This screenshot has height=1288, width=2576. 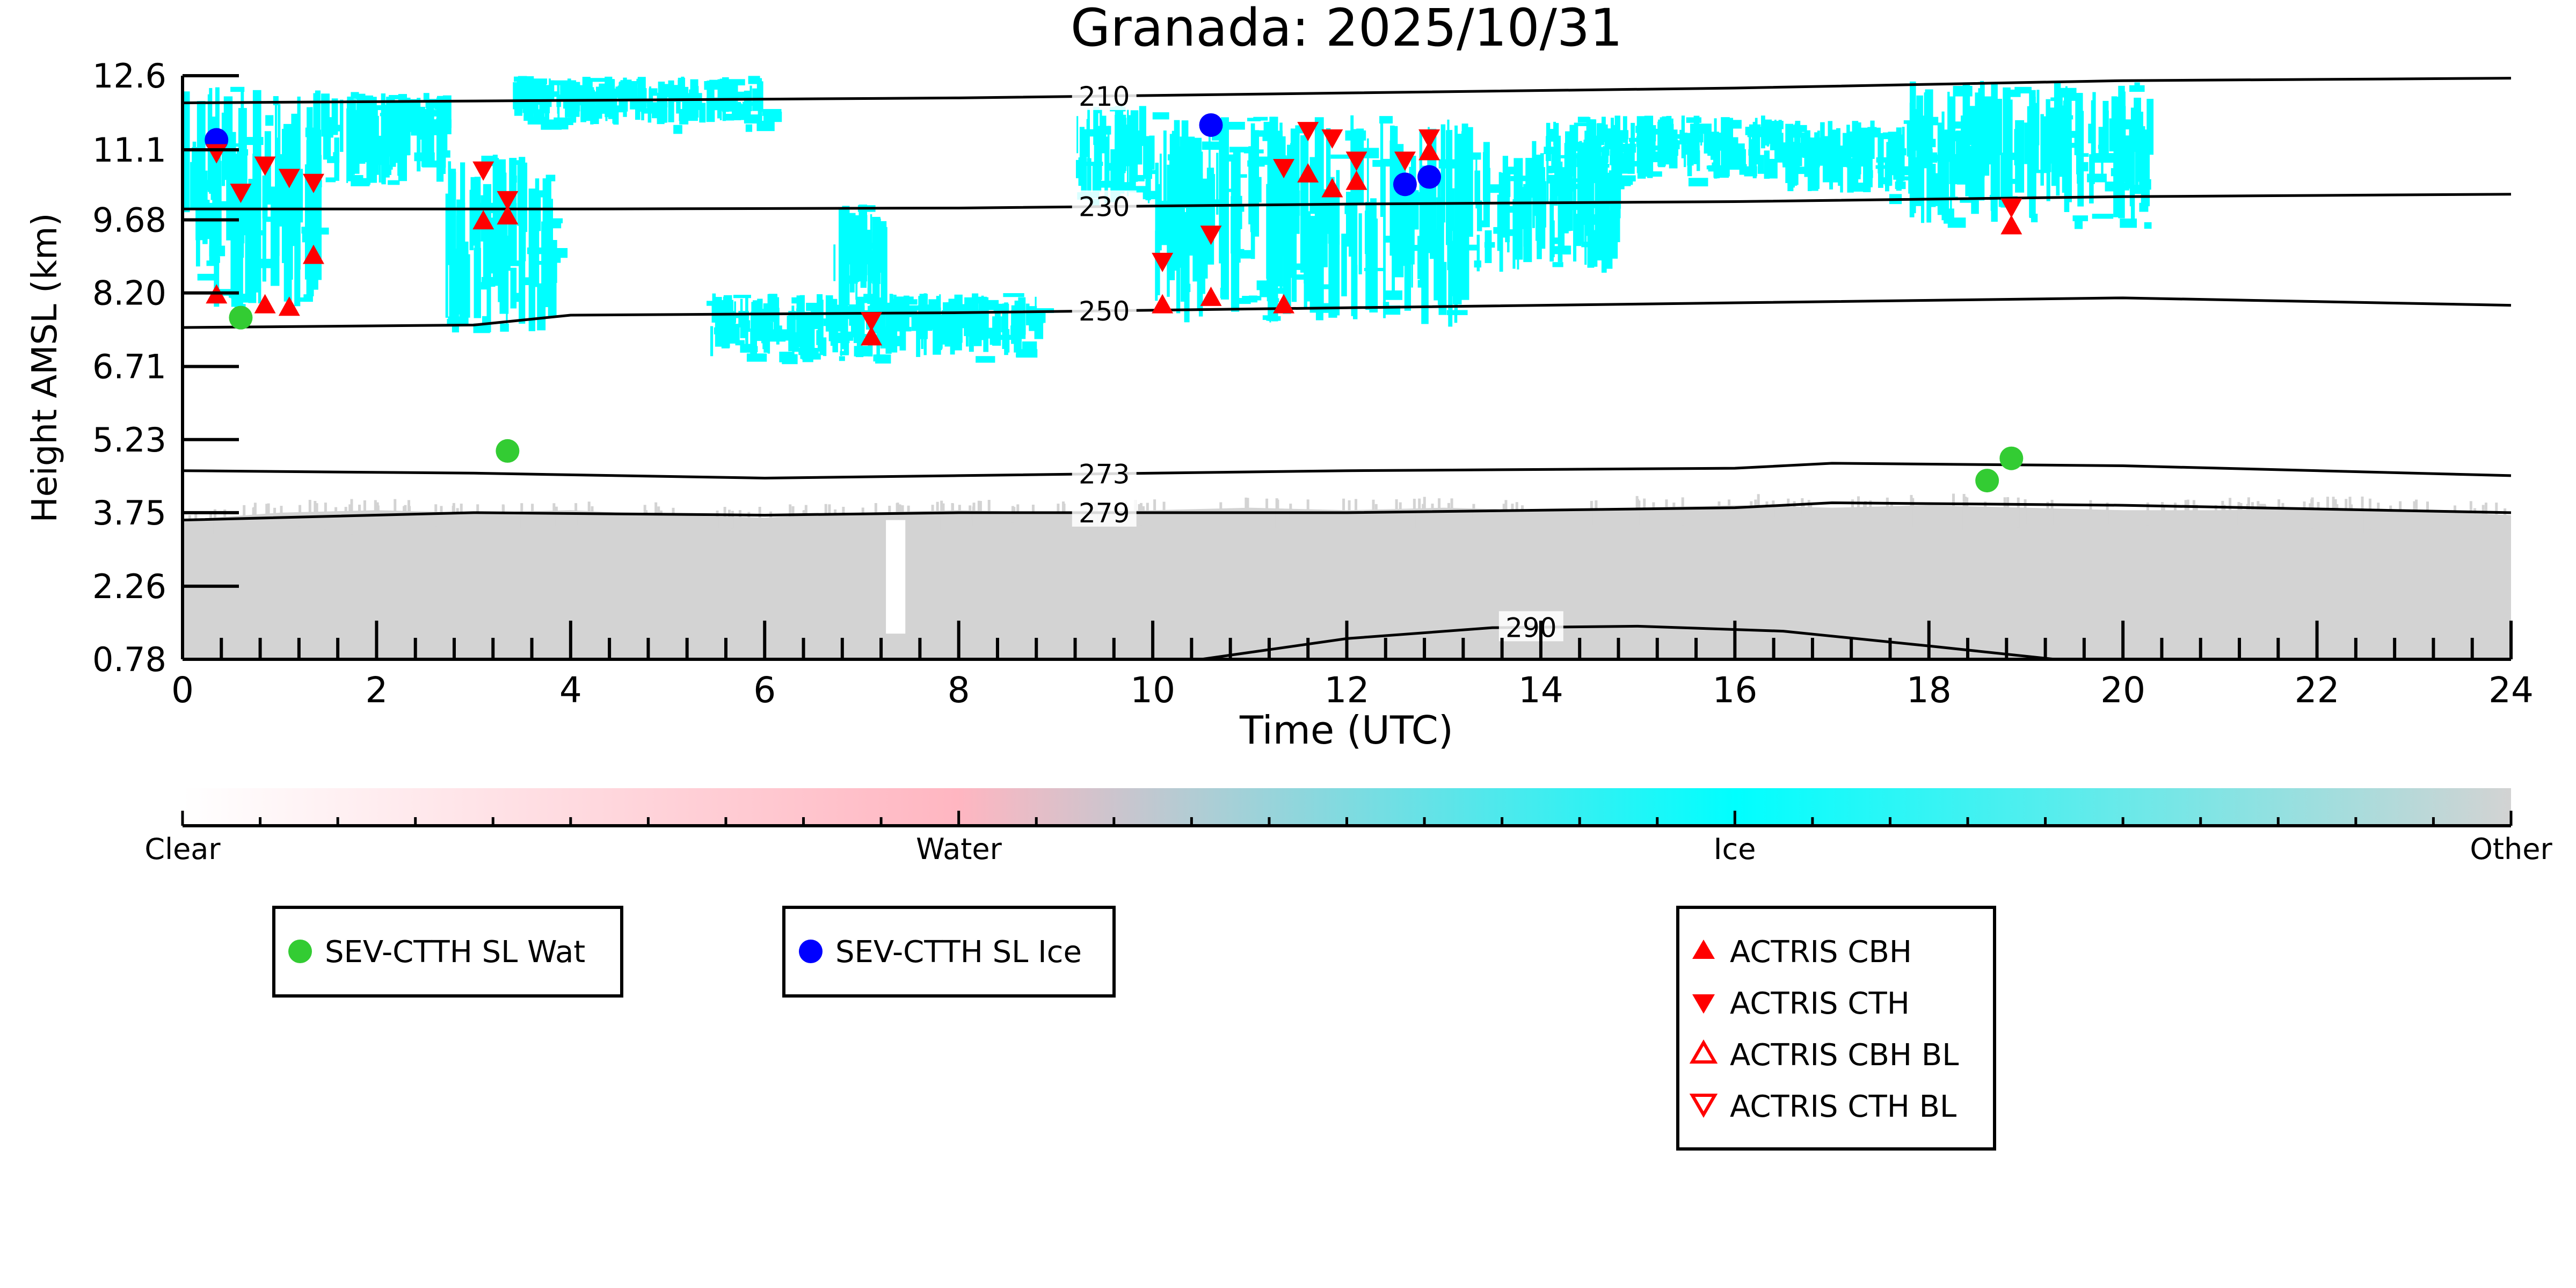 What do you see at coordinates (2511, 849) in the screenshot?
I see `colorbar-label-other: Other` at bounding box center [2511, 849].